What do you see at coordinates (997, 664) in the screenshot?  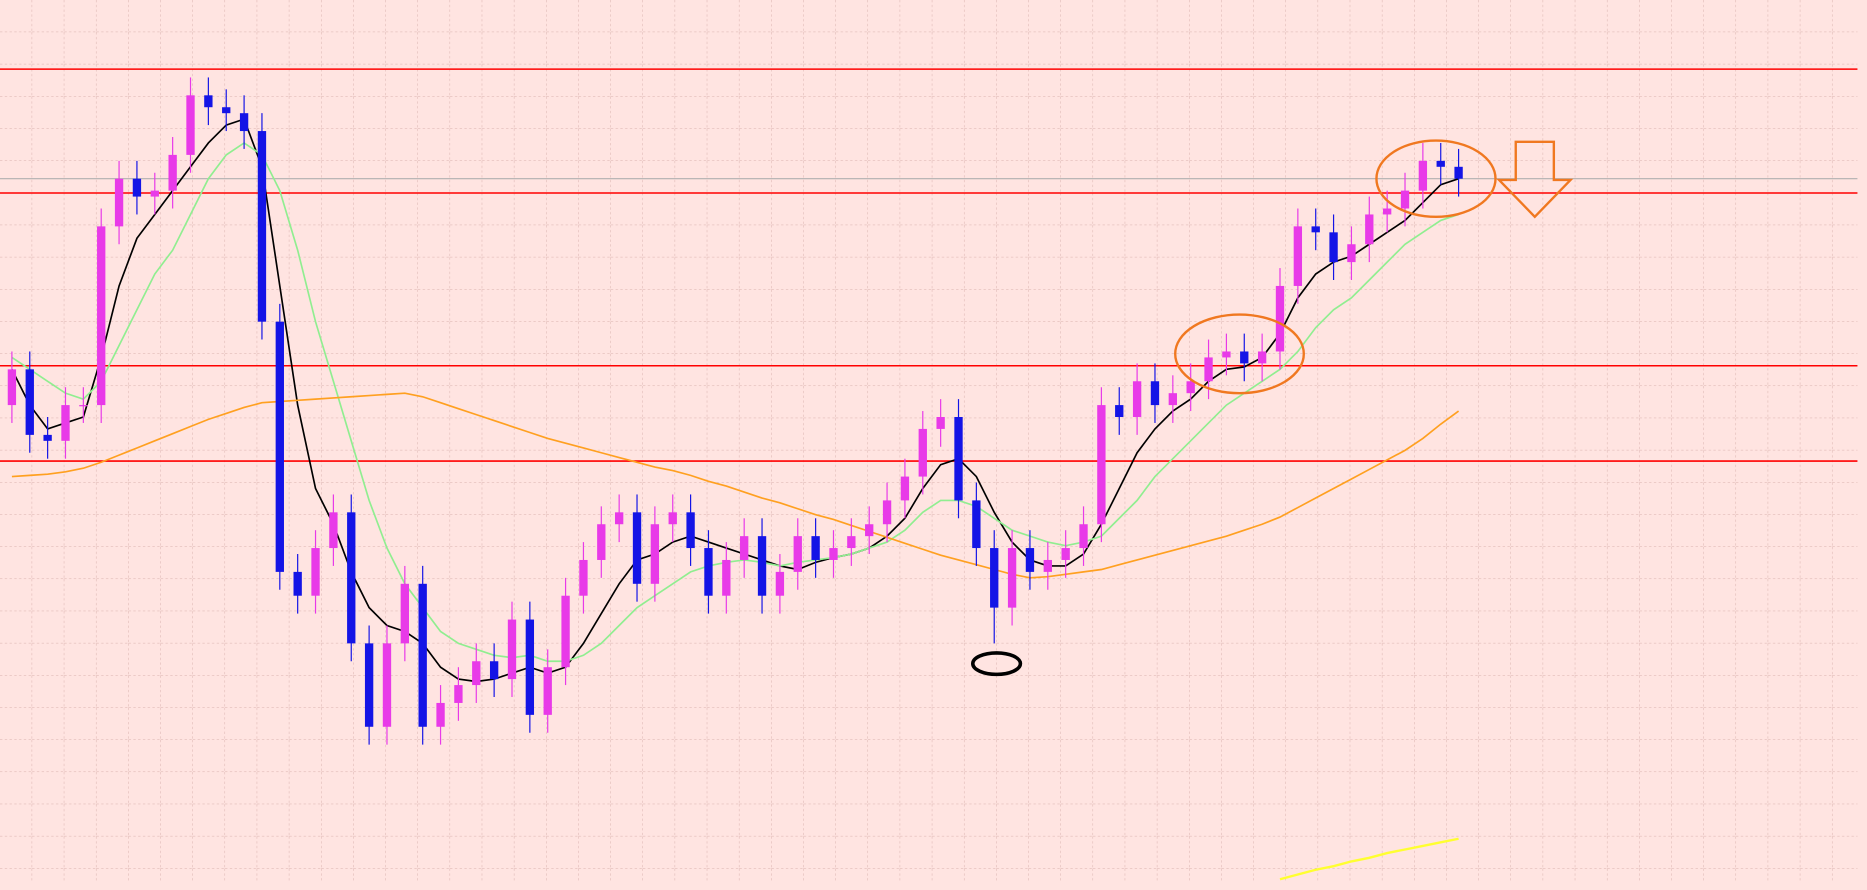 I see `low-marker` at bounding box center [997, 664].